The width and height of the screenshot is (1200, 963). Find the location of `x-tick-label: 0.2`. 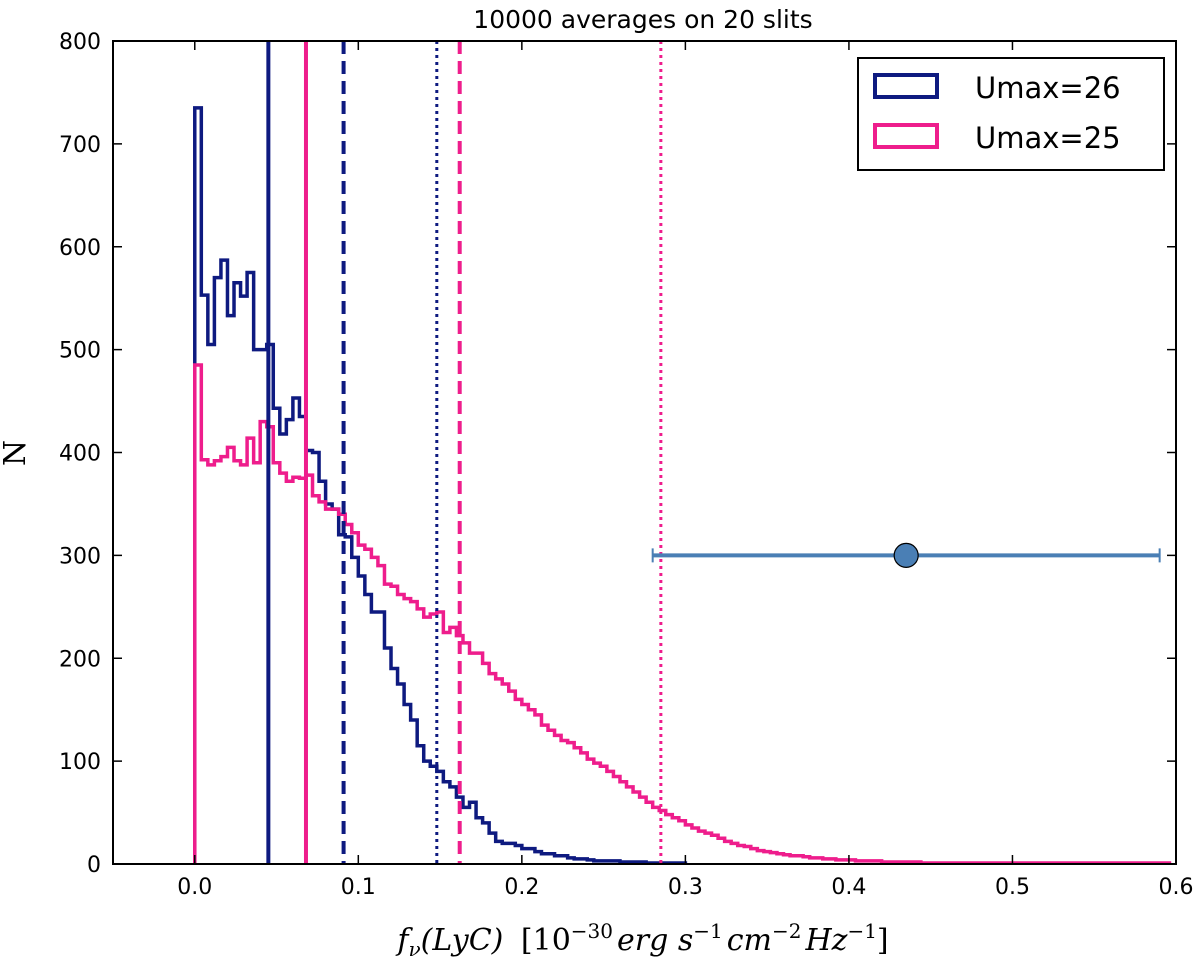

x-tick-label: 0.2 is located at coordinates (521, 887).